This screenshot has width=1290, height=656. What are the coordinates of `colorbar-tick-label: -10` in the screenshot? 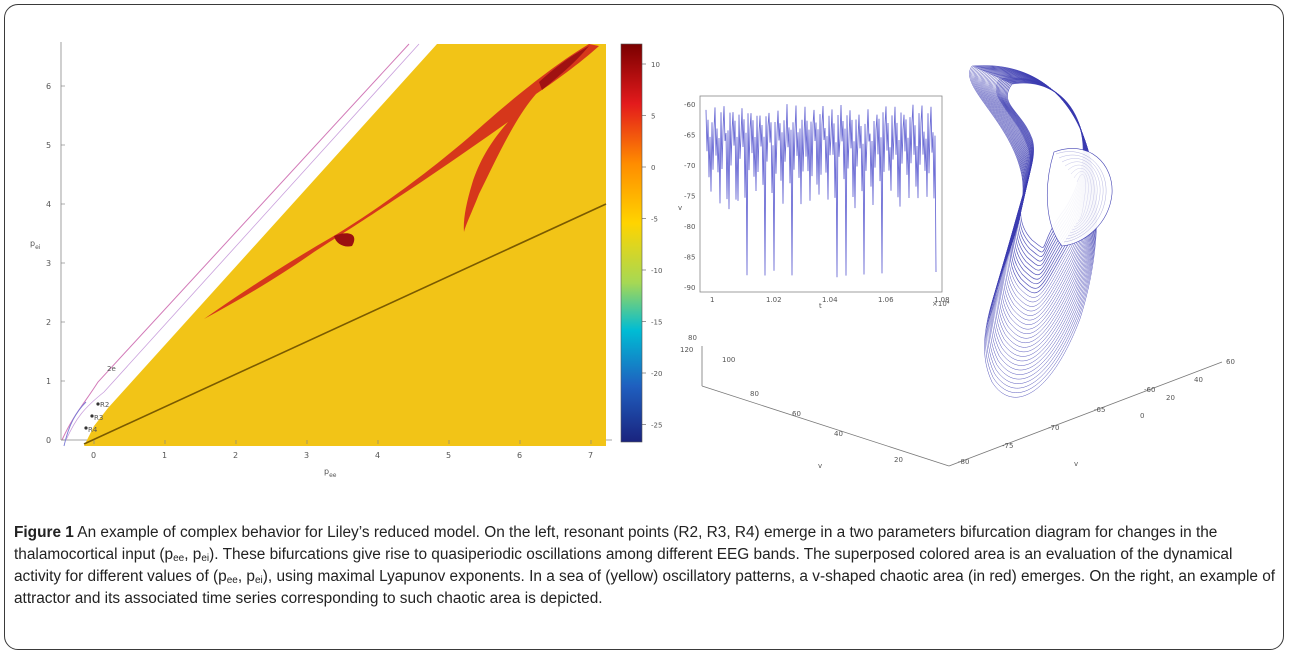 It's located at (656, 271).